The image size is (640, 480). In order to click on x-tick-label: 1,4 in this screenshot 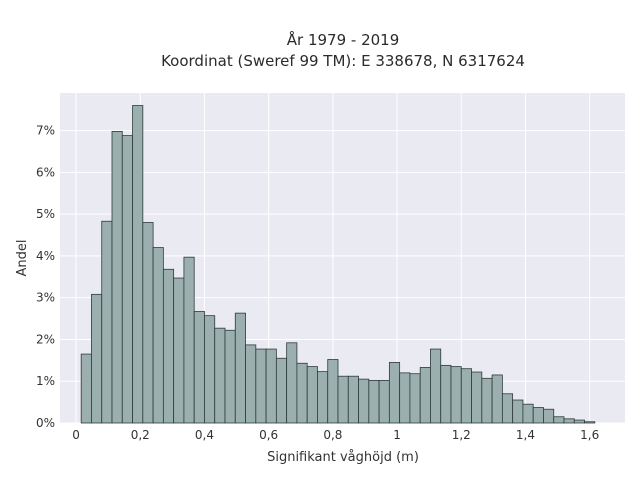, I will do `click(525, 435)`.